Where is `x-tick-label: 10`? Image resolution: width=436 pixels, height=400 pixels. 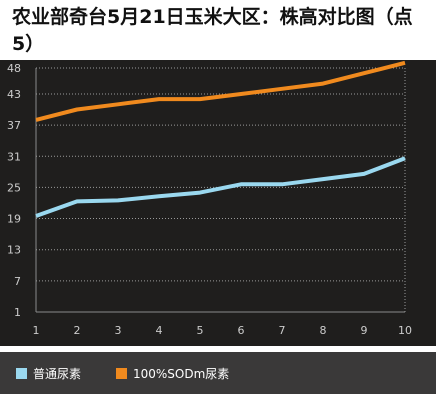 x-tick-label: 10 is located at coordinates (405, 330).